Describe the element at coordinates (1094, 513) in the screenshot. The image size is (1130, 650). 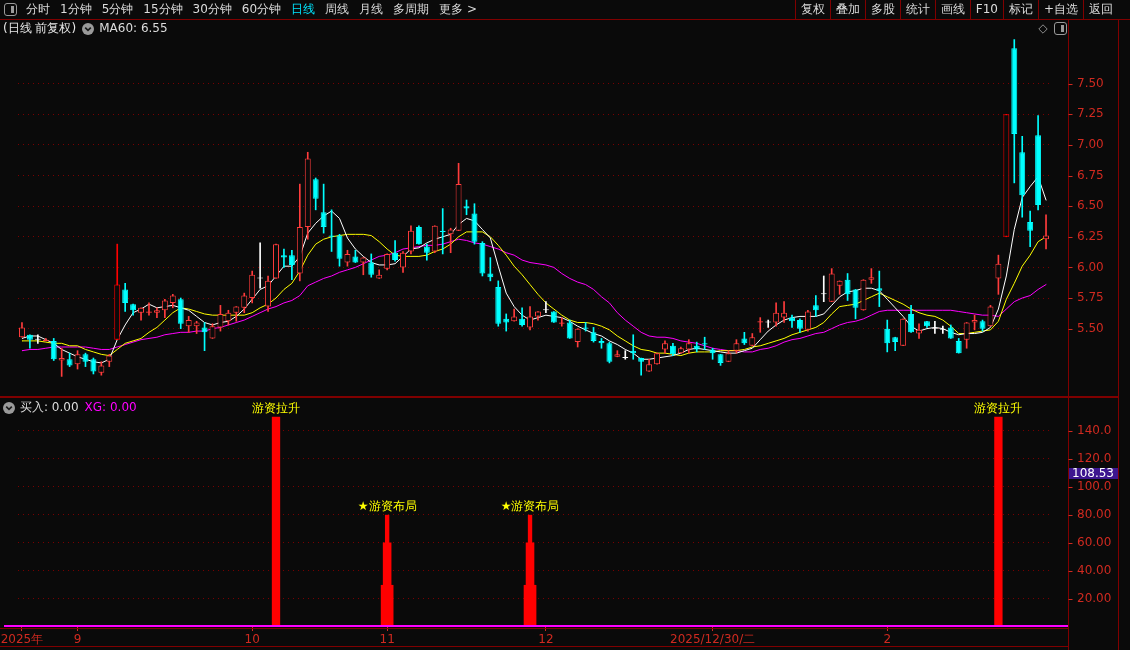
I see `y-tick-label: 80.00` at that location.